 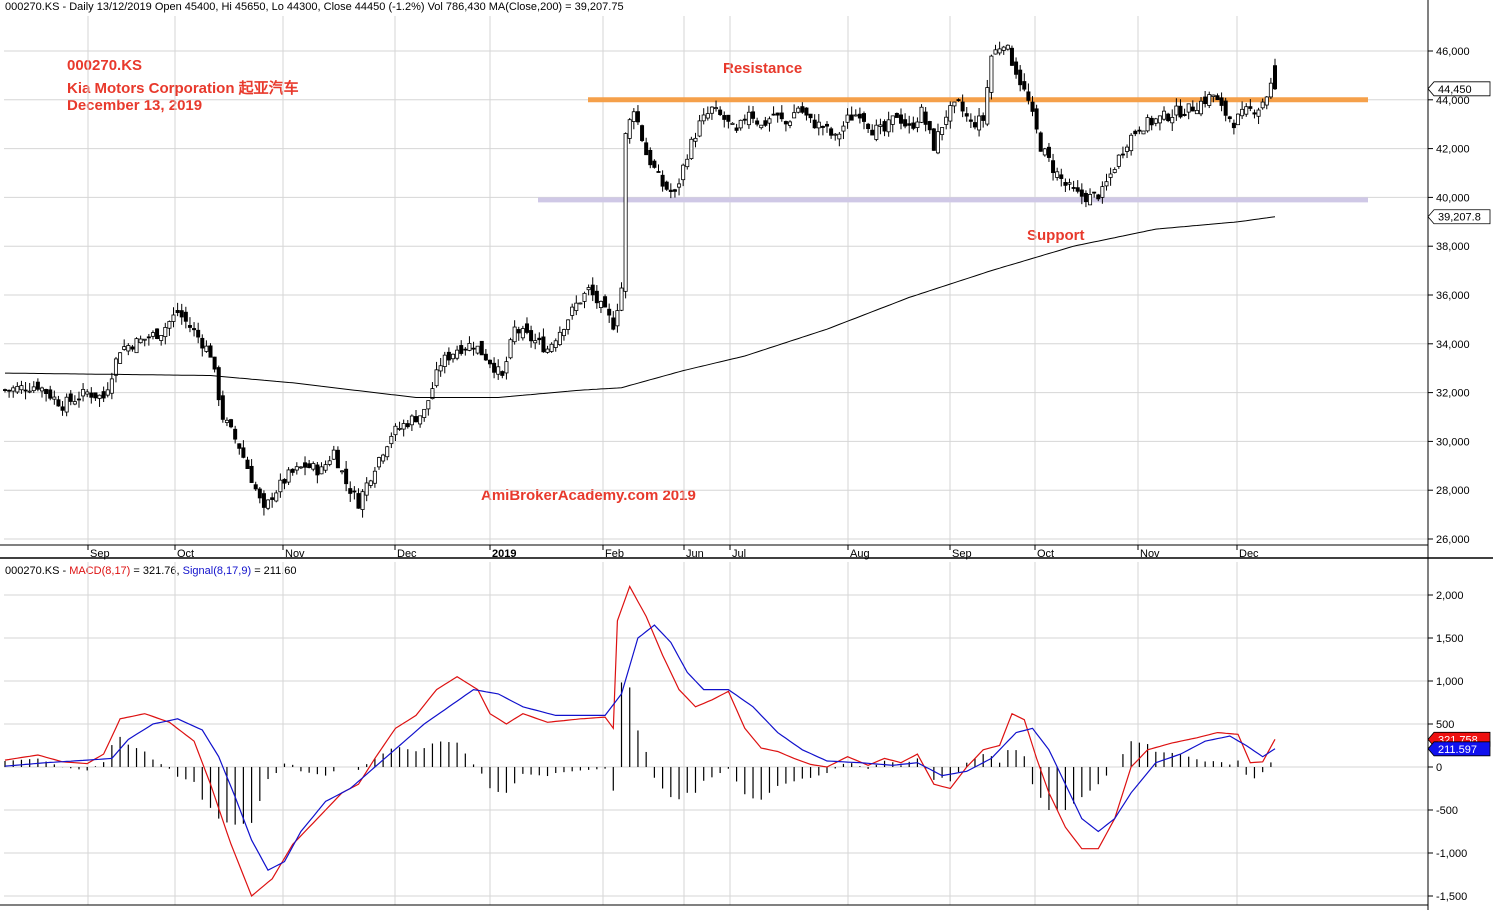 What do you see at coordinates (407, 554) in the screenshot?
I see `time-tick-label: Dec` at bounding box center [407, 554].